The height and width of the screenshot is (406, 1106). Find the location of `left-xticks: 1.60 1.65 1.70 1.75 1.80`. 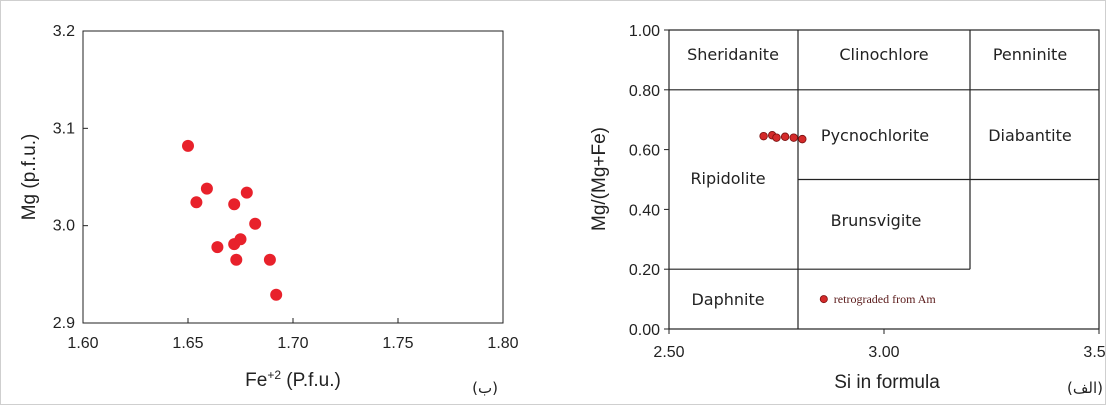

left-xticks: 1.60 1.65 1.70 1.75 1.80 is located at coordinates (293, 335).